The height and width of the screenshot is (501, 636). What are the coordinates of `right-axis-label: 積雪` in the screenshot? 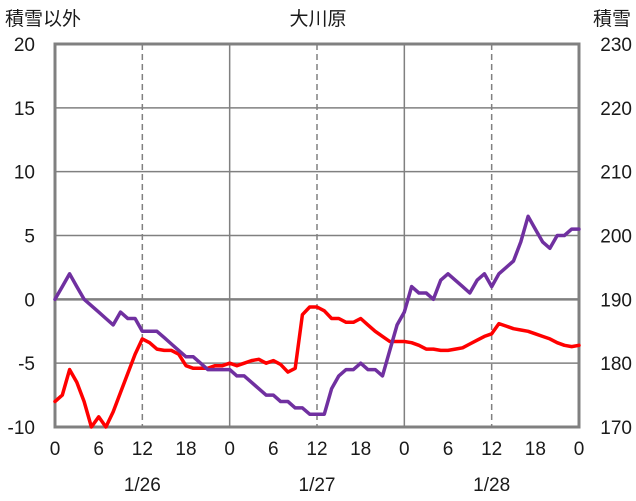 It's located at (612, 19).